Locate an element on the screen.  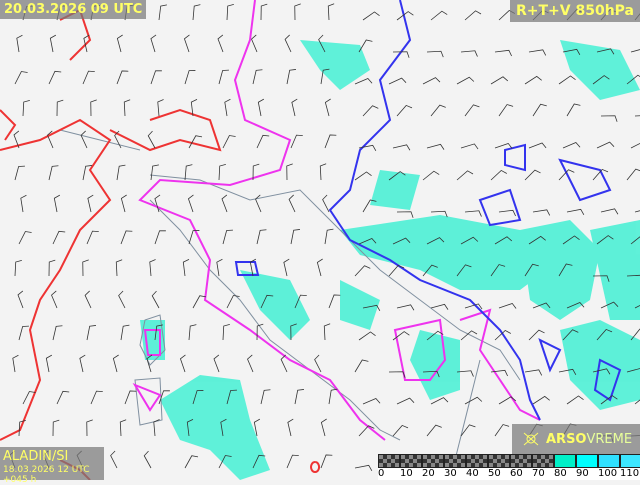
legend-tick: 110 is located at coordinates (630, 473).